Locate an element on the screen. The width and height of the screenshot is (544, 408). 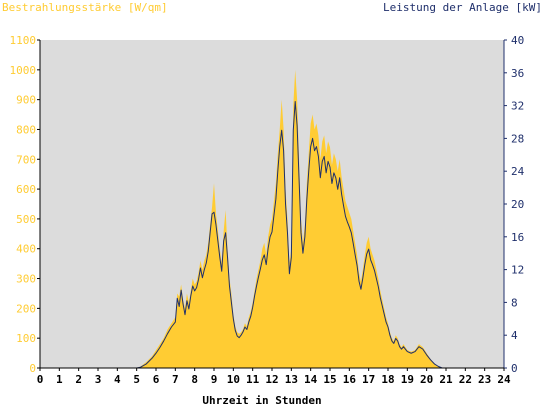
x-tick-label: 12 is located at coordinates (271, 379).